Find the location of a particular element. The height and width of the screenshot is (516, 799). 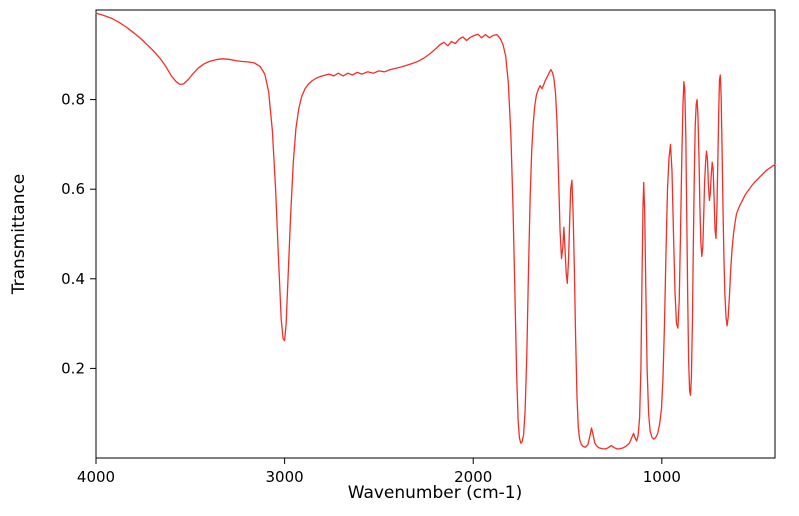

x-tick-label: 4000 is located at coordinates (96, 477).